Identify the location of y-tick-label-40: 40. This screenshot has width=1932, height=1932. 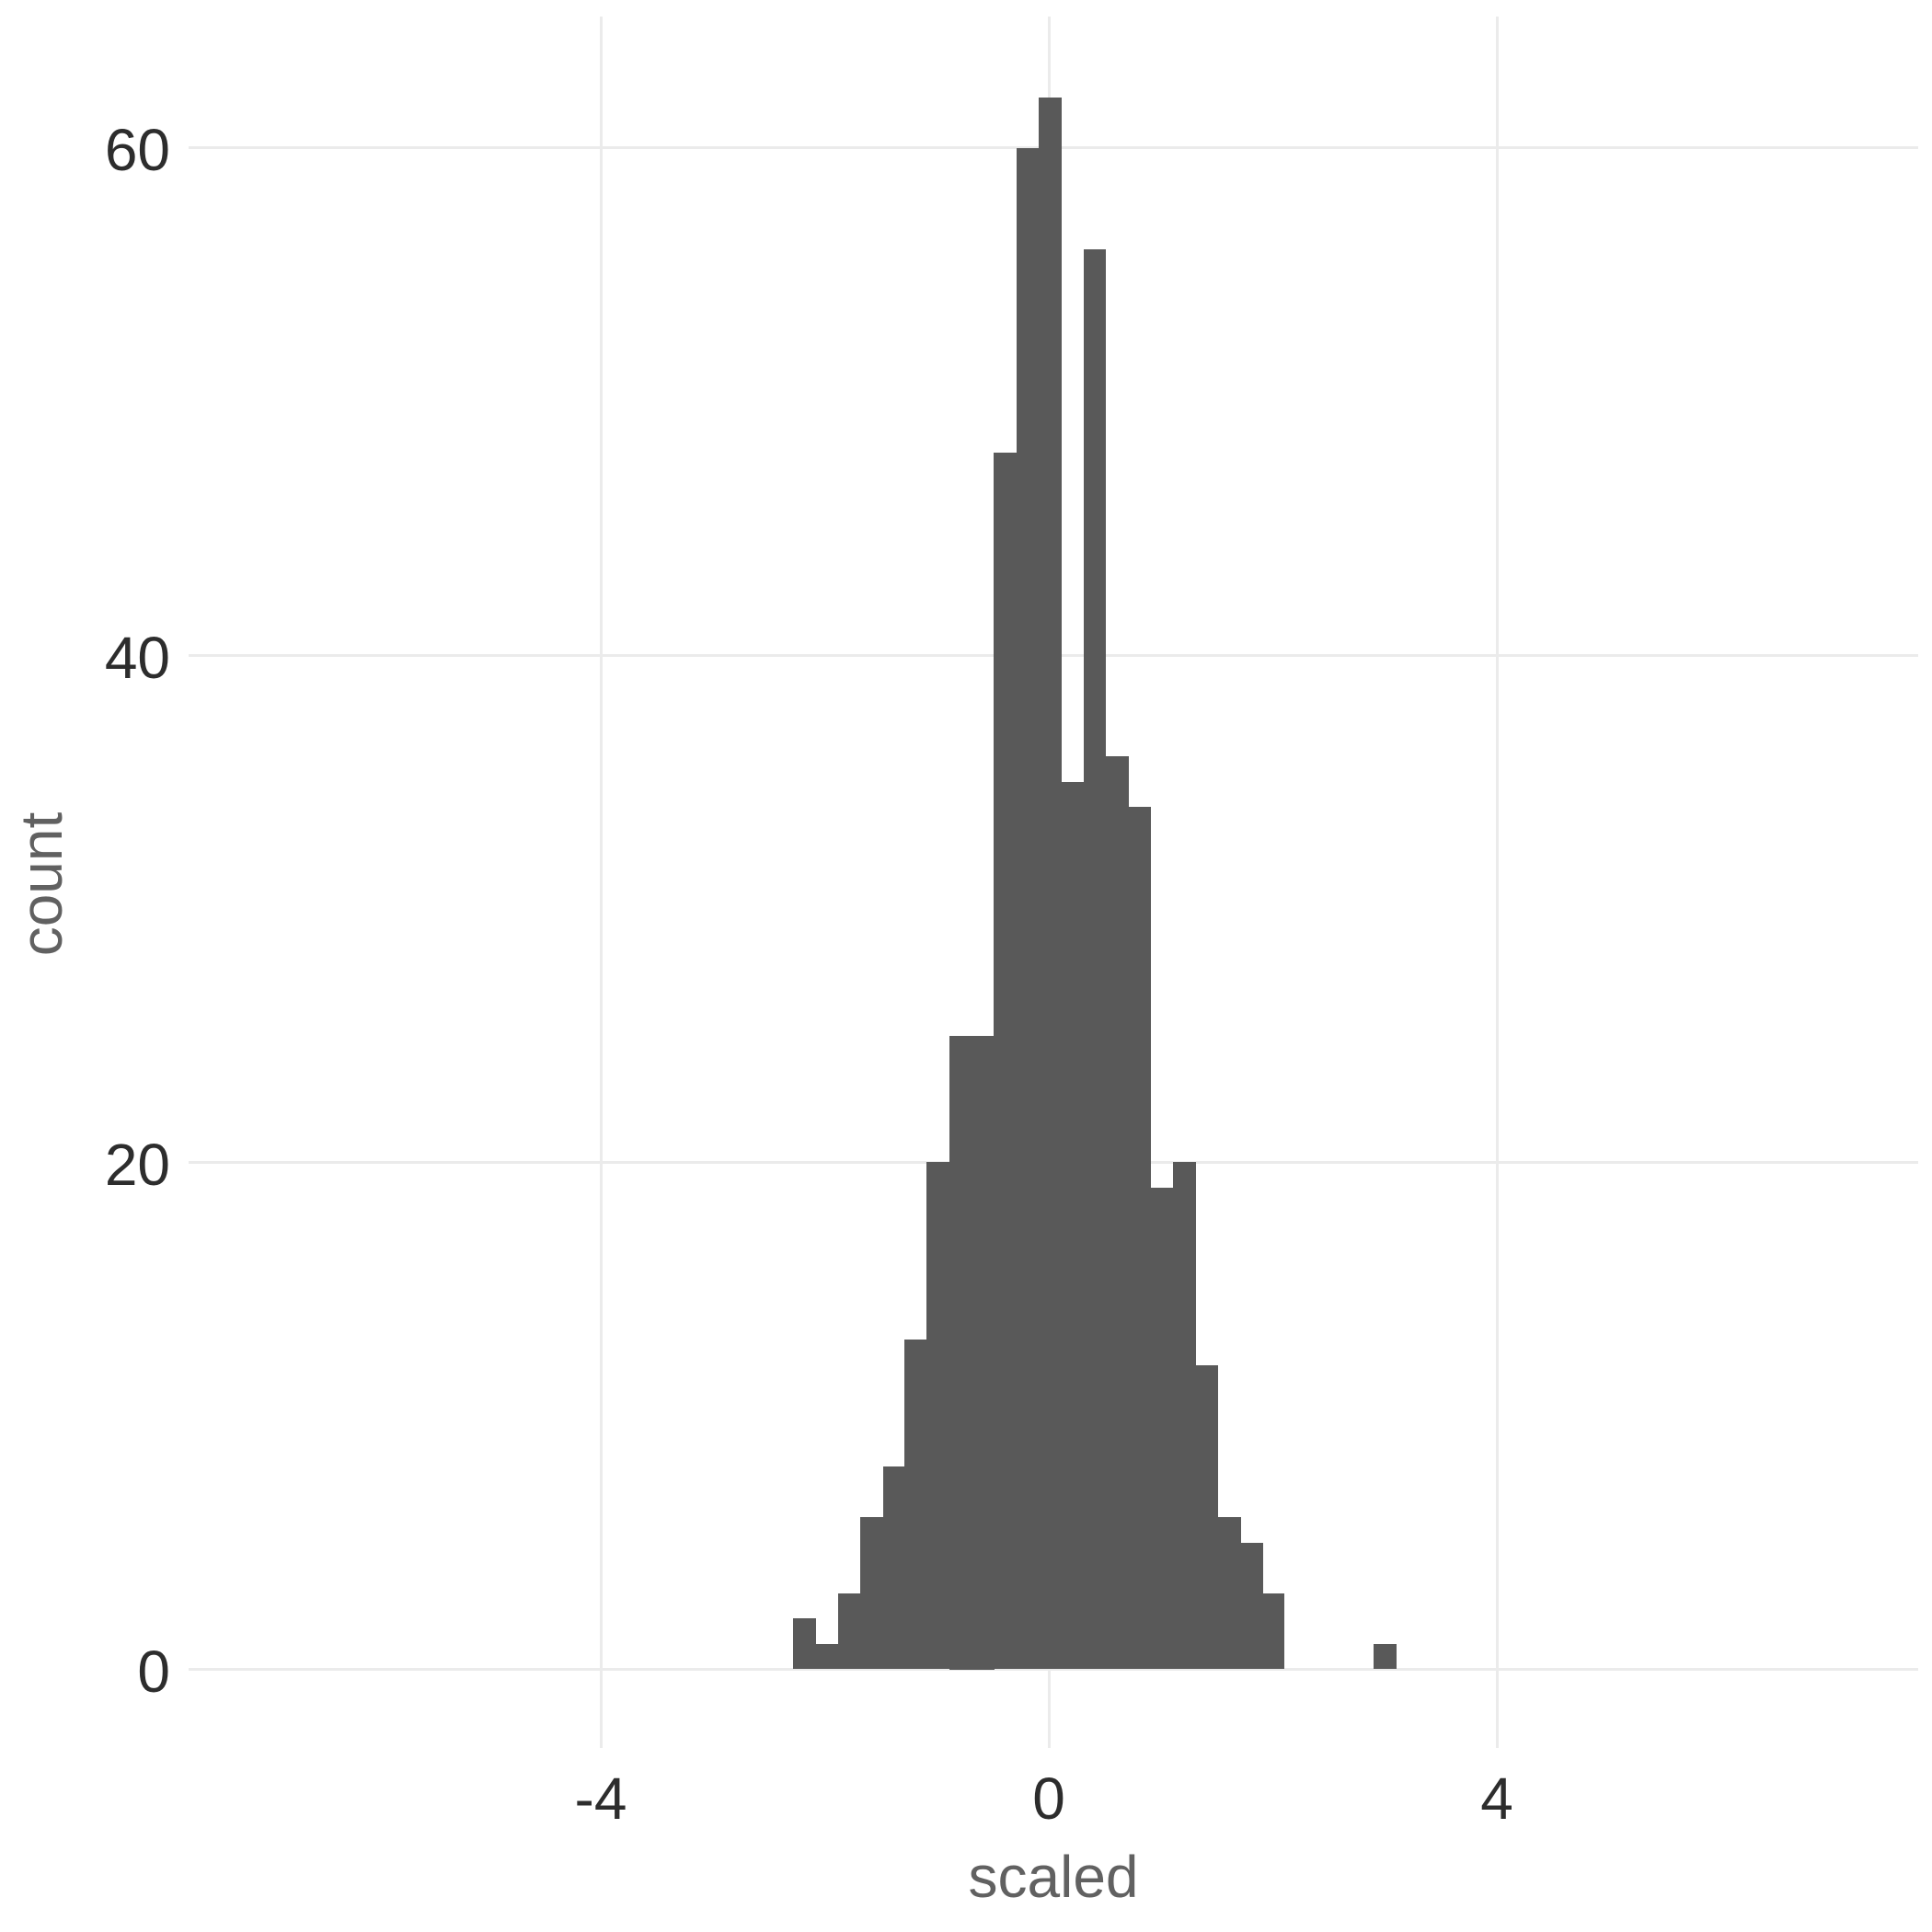
(137, 657).